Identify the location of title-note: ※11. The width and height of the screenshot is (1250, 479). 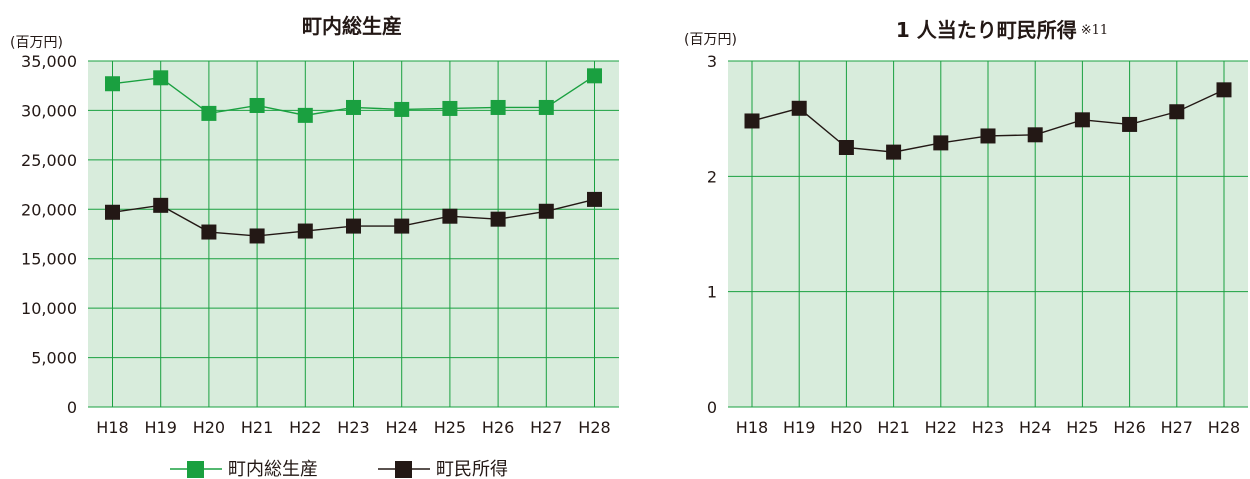
(1094, 30).